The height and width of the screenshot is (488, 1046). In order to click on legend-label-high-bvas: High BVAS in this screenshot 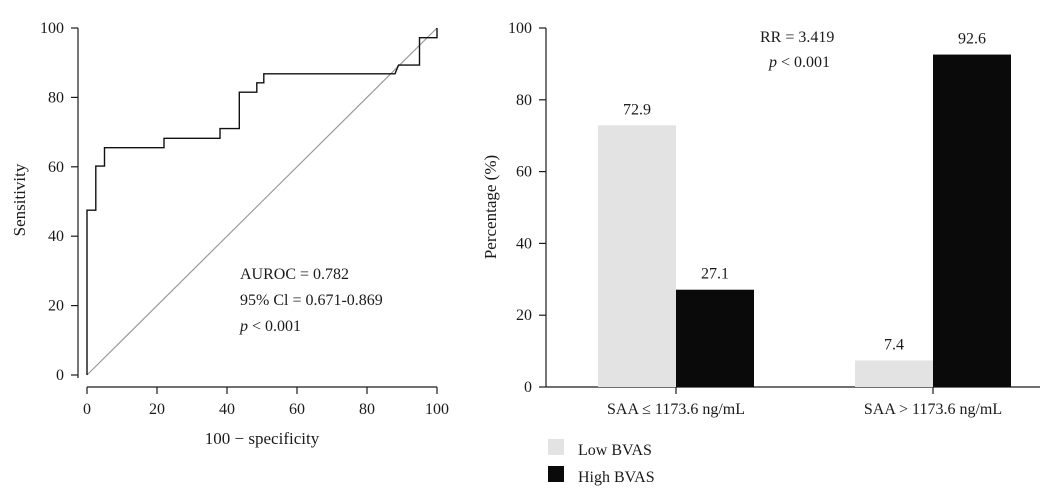, I will do `click(616, 477)`.